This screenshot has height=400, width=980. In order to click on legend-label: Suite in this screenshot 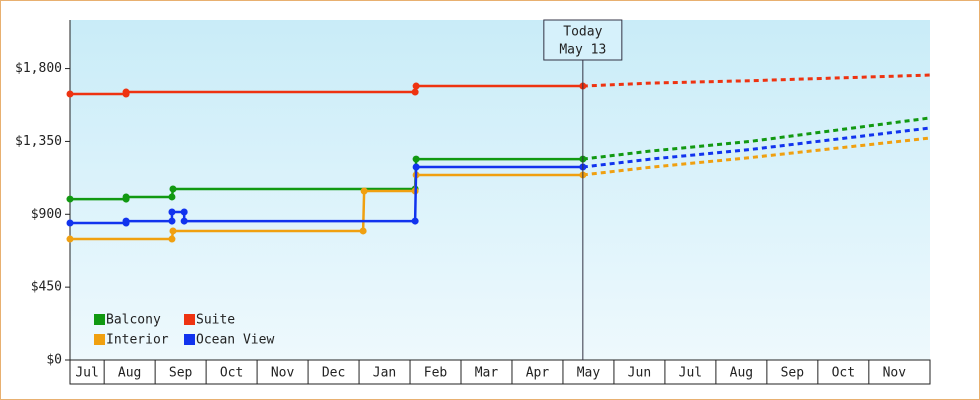, I will do `click(215, 320)`.